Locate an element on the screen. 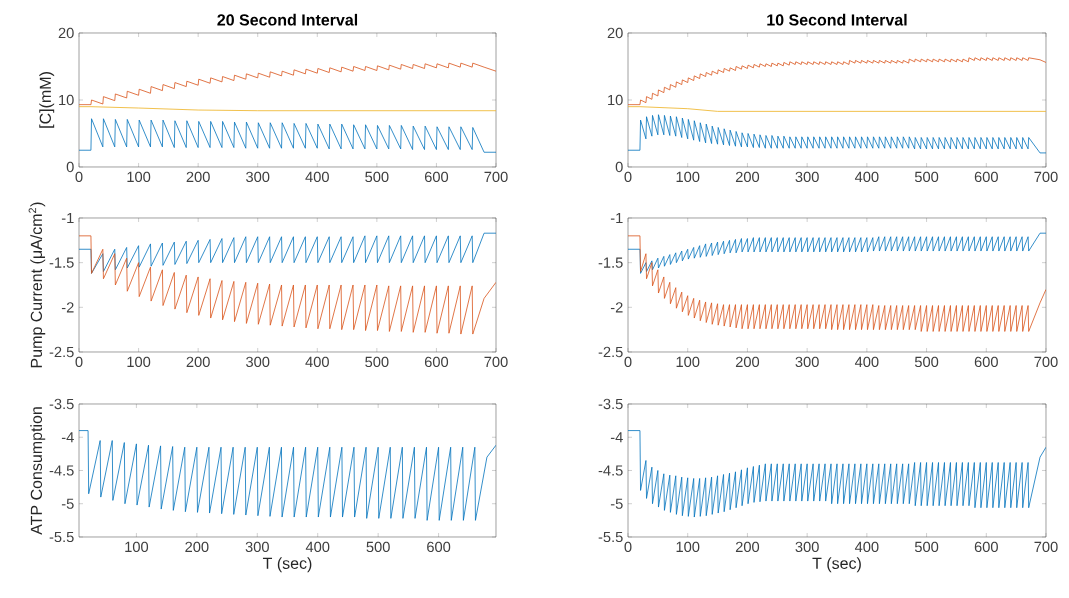 The height and width of the screenshot is (598, 1069). y-axis-title: [C](mM) is located at coordinates (47, 100).